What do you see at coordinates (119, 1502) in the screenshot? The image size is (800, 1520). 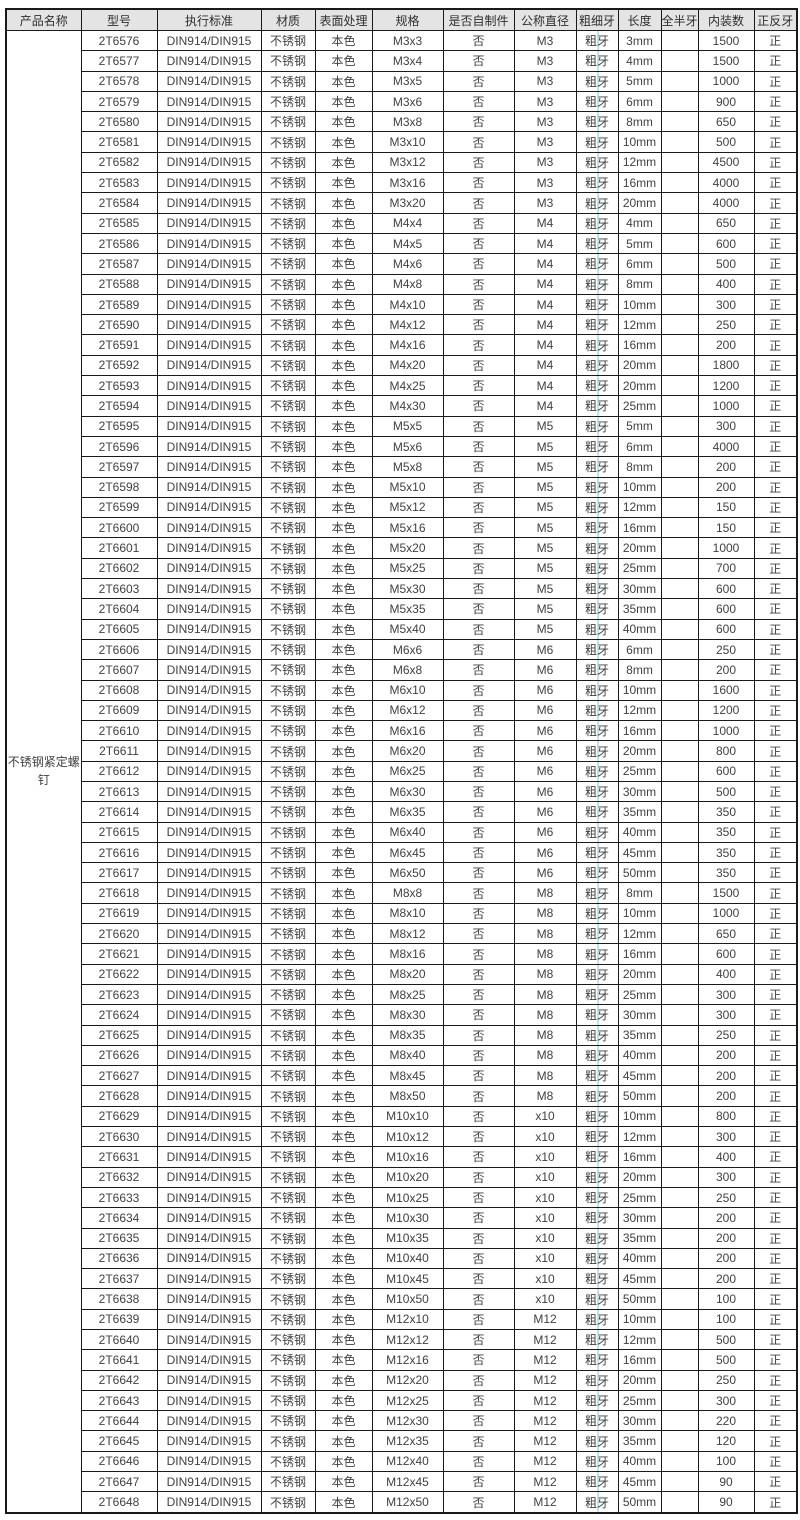 I see `model-cell: 2T6648` at bounding box center [119, 1502].